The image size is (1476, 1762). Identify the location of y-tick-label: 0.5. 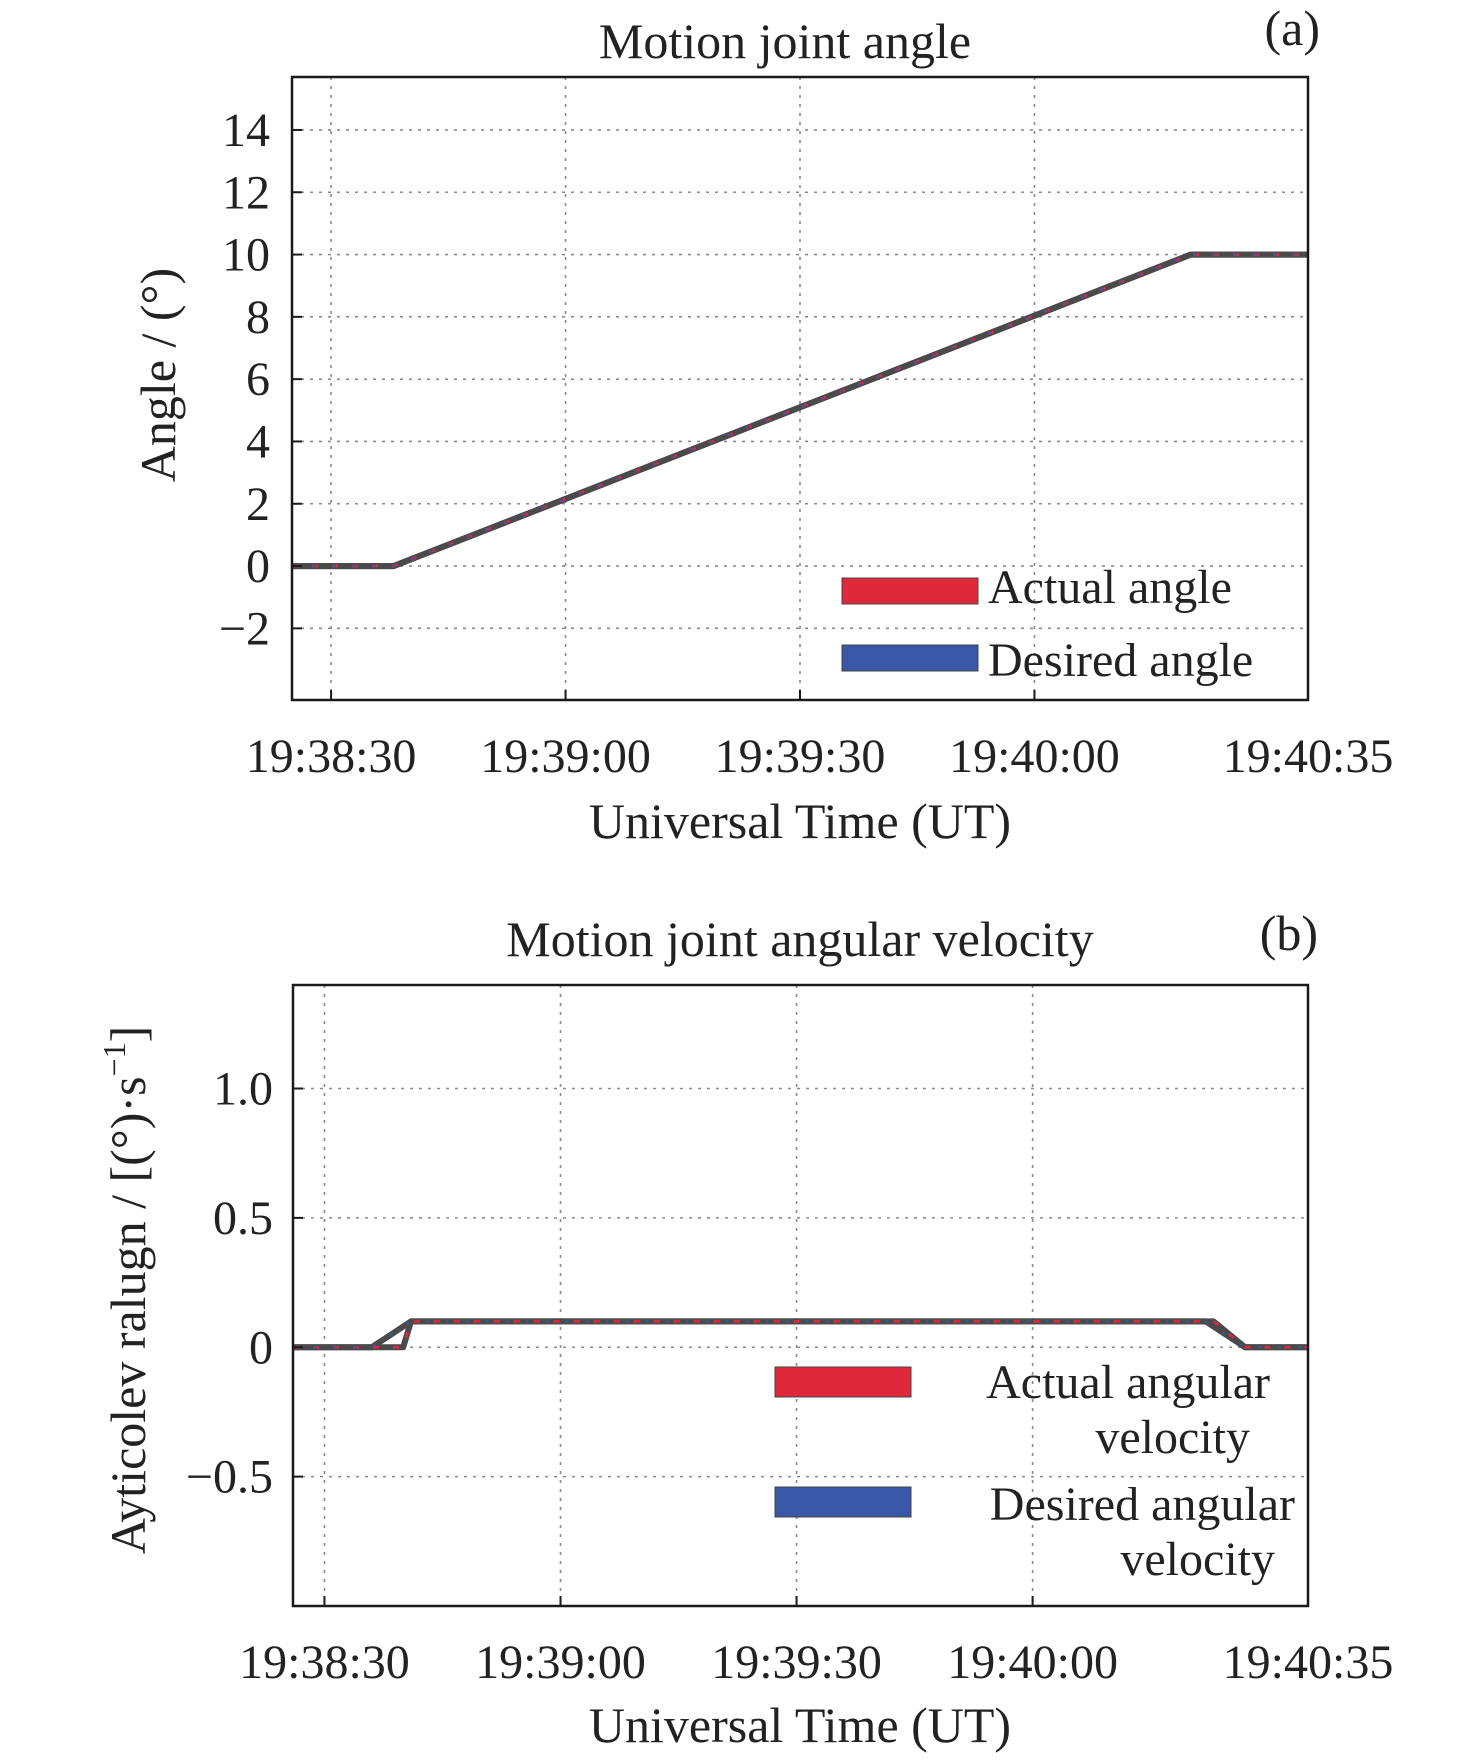
(243, 1218).